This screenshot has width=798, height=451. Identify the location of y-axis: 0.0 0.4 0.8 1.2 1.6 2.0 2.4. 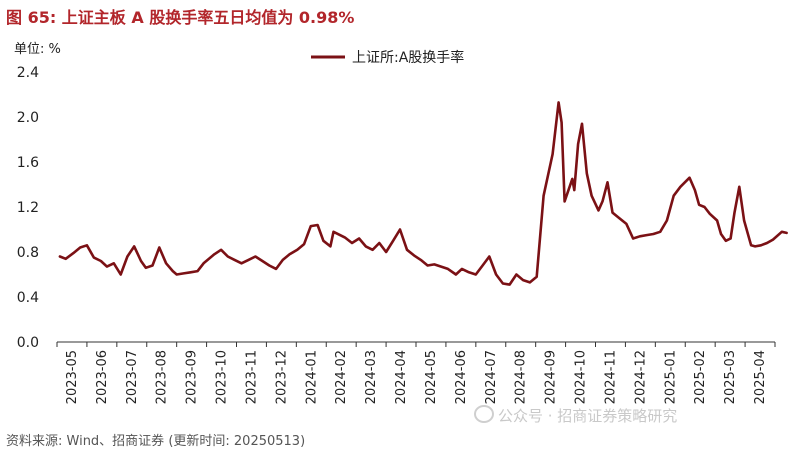
(28, 208).